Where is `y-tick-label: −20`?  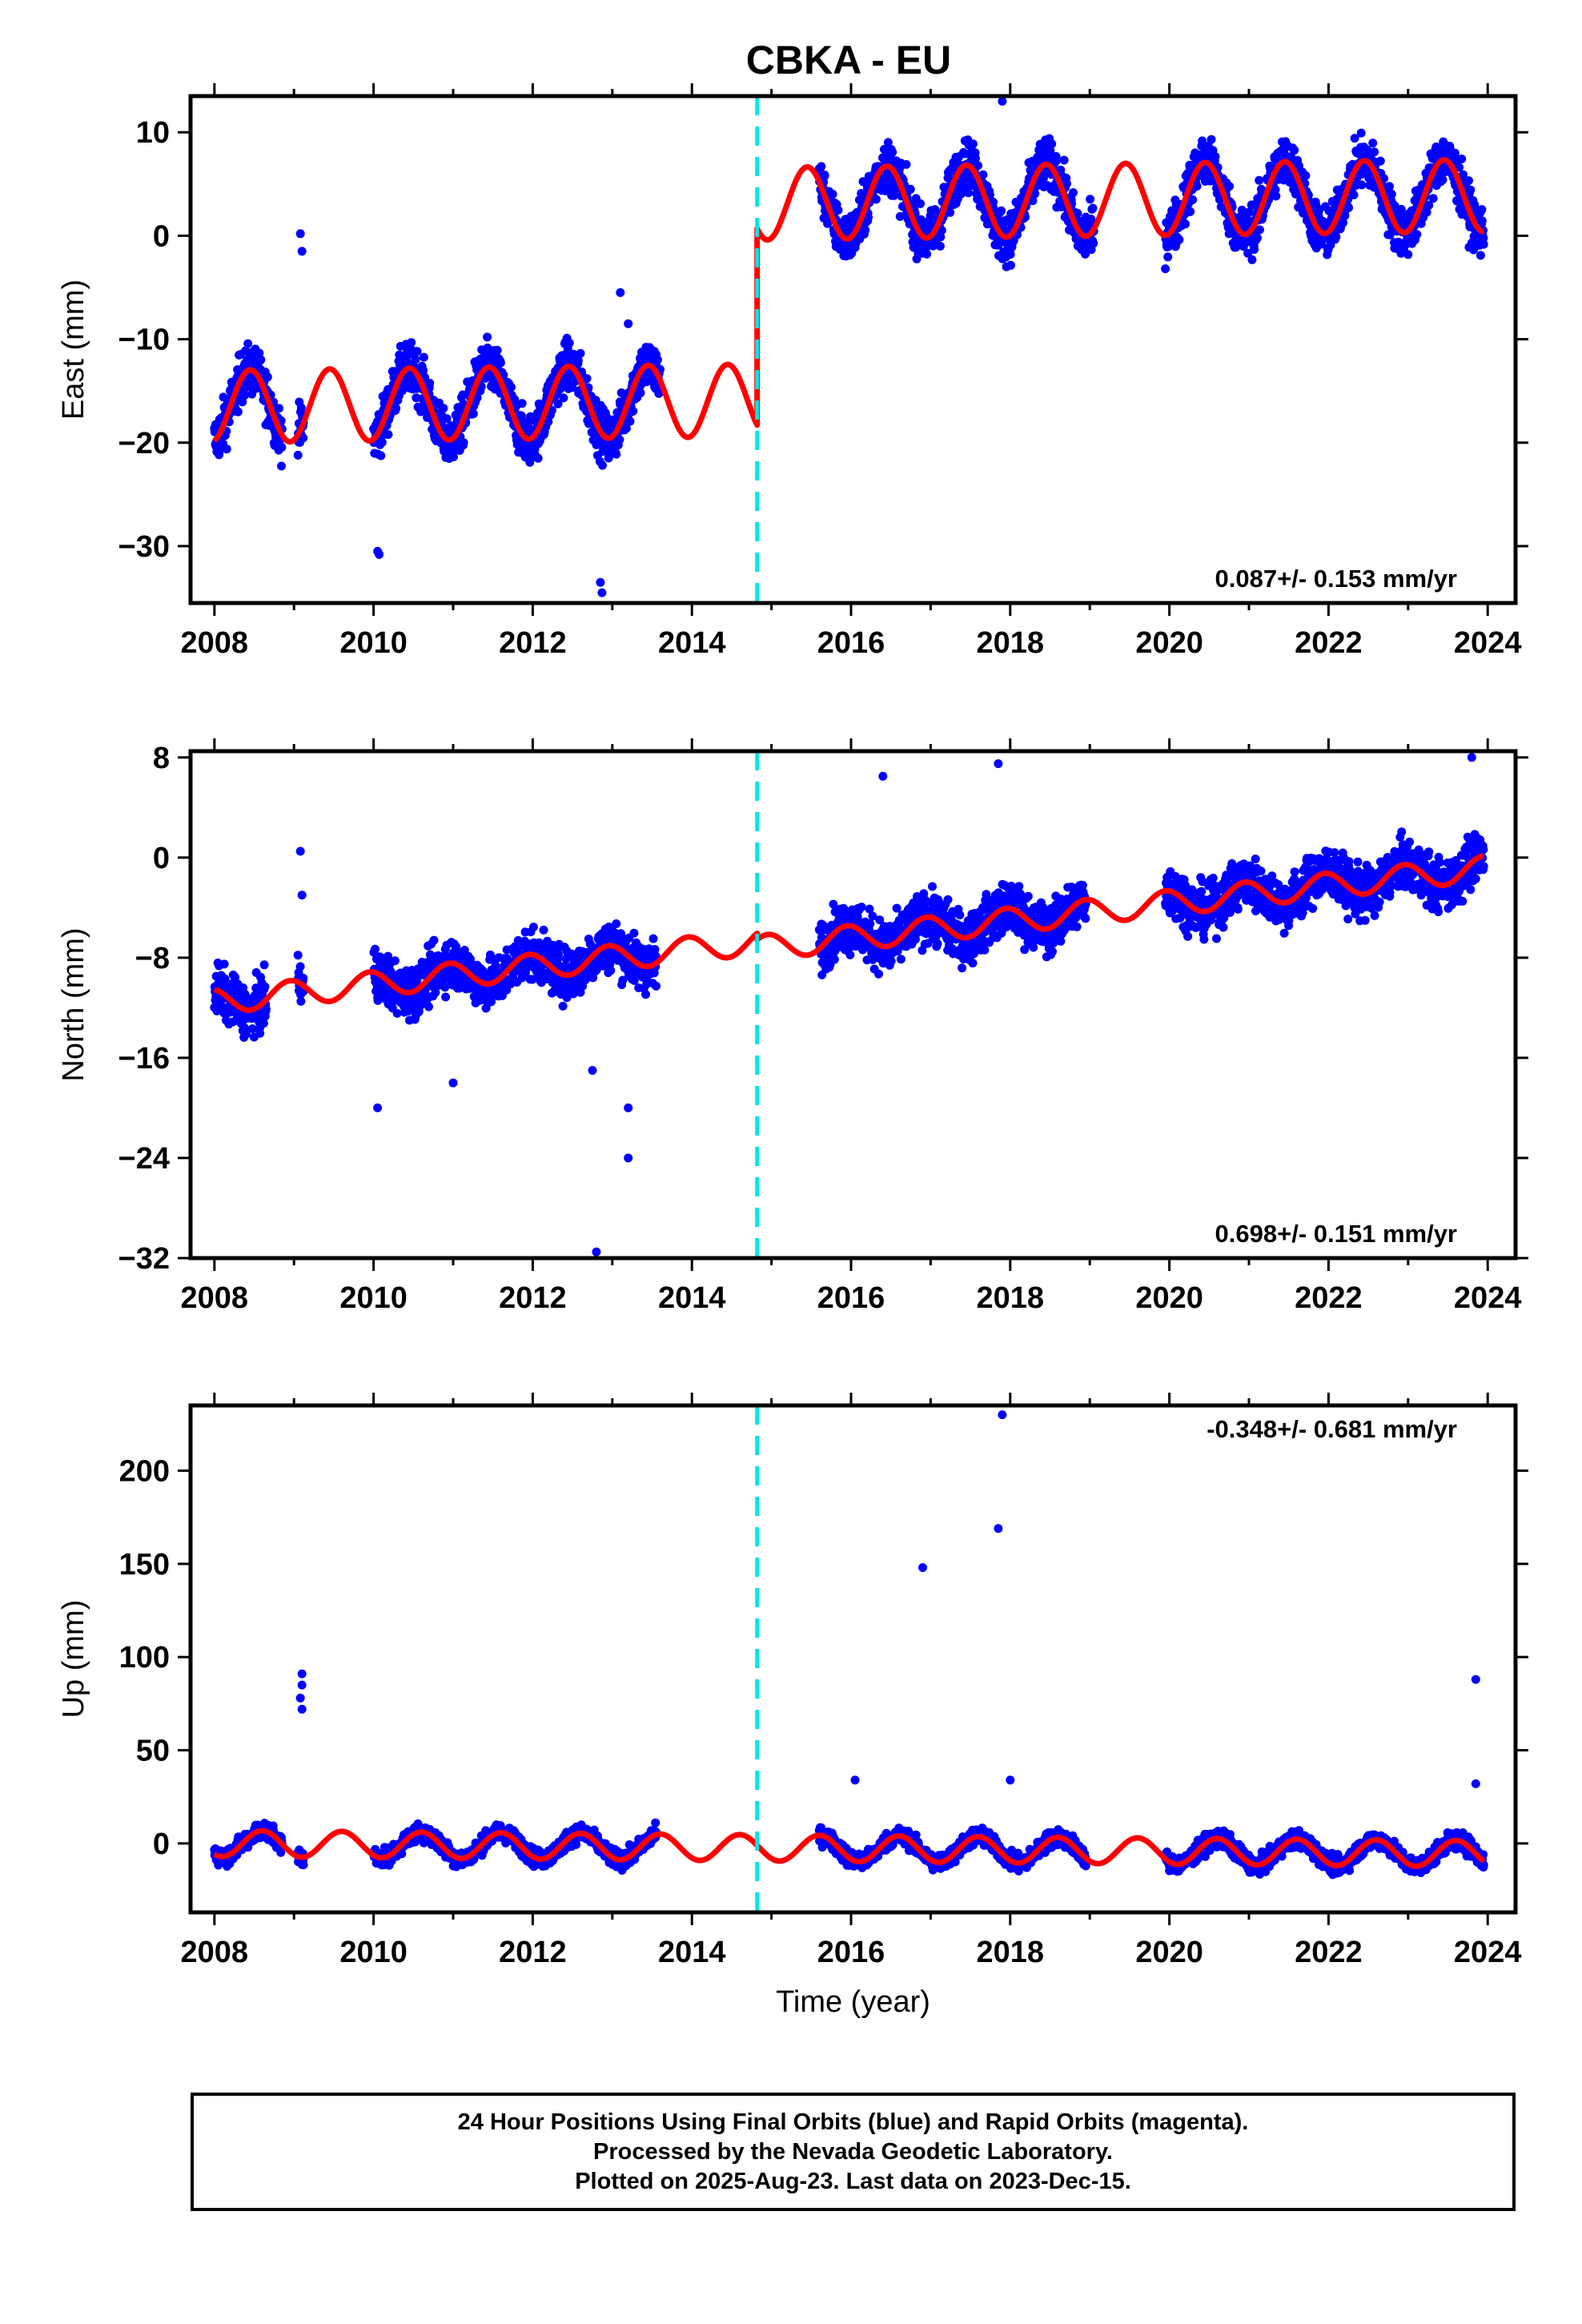 y-tick-label: −20 is located at coordinates (144, 443).